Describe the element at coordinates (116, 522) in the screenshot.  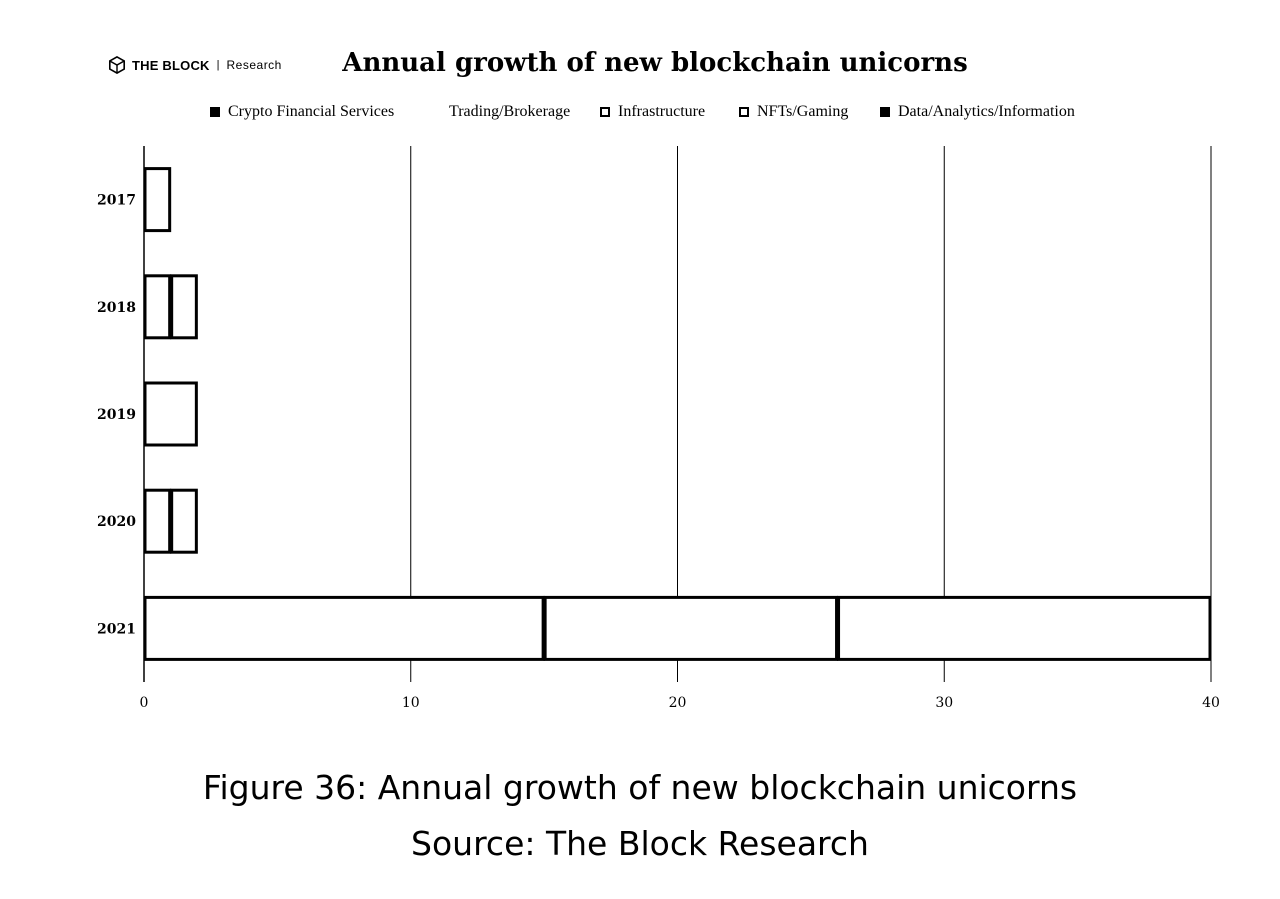
I see `y-tick-label: 2020` at that location.